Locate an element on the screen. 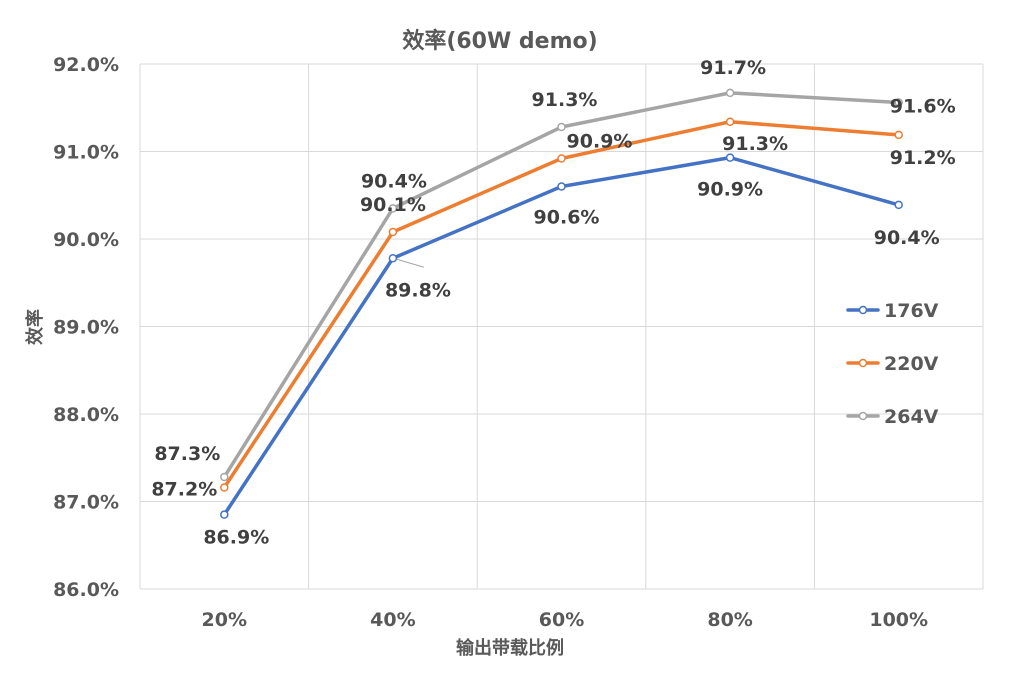 The height and width of the screenshot is (681, 1030). y-tick-label: 89.0% is located at coordinates (86, 328).